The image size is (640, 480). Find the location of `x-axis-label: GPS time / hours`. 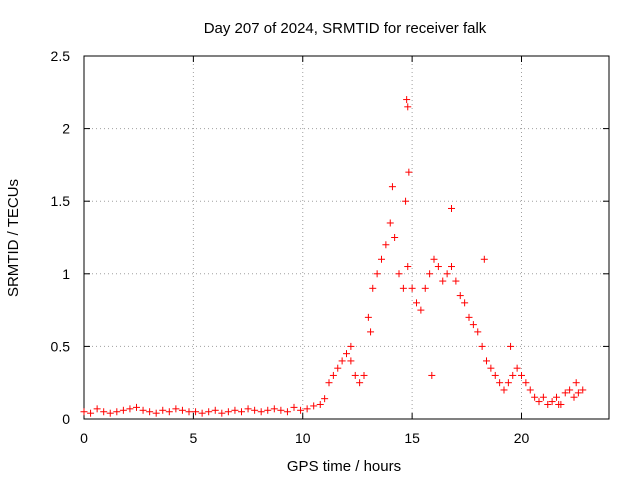

x-axis-label: GPS time / hours is located at coordinates (344, 466).